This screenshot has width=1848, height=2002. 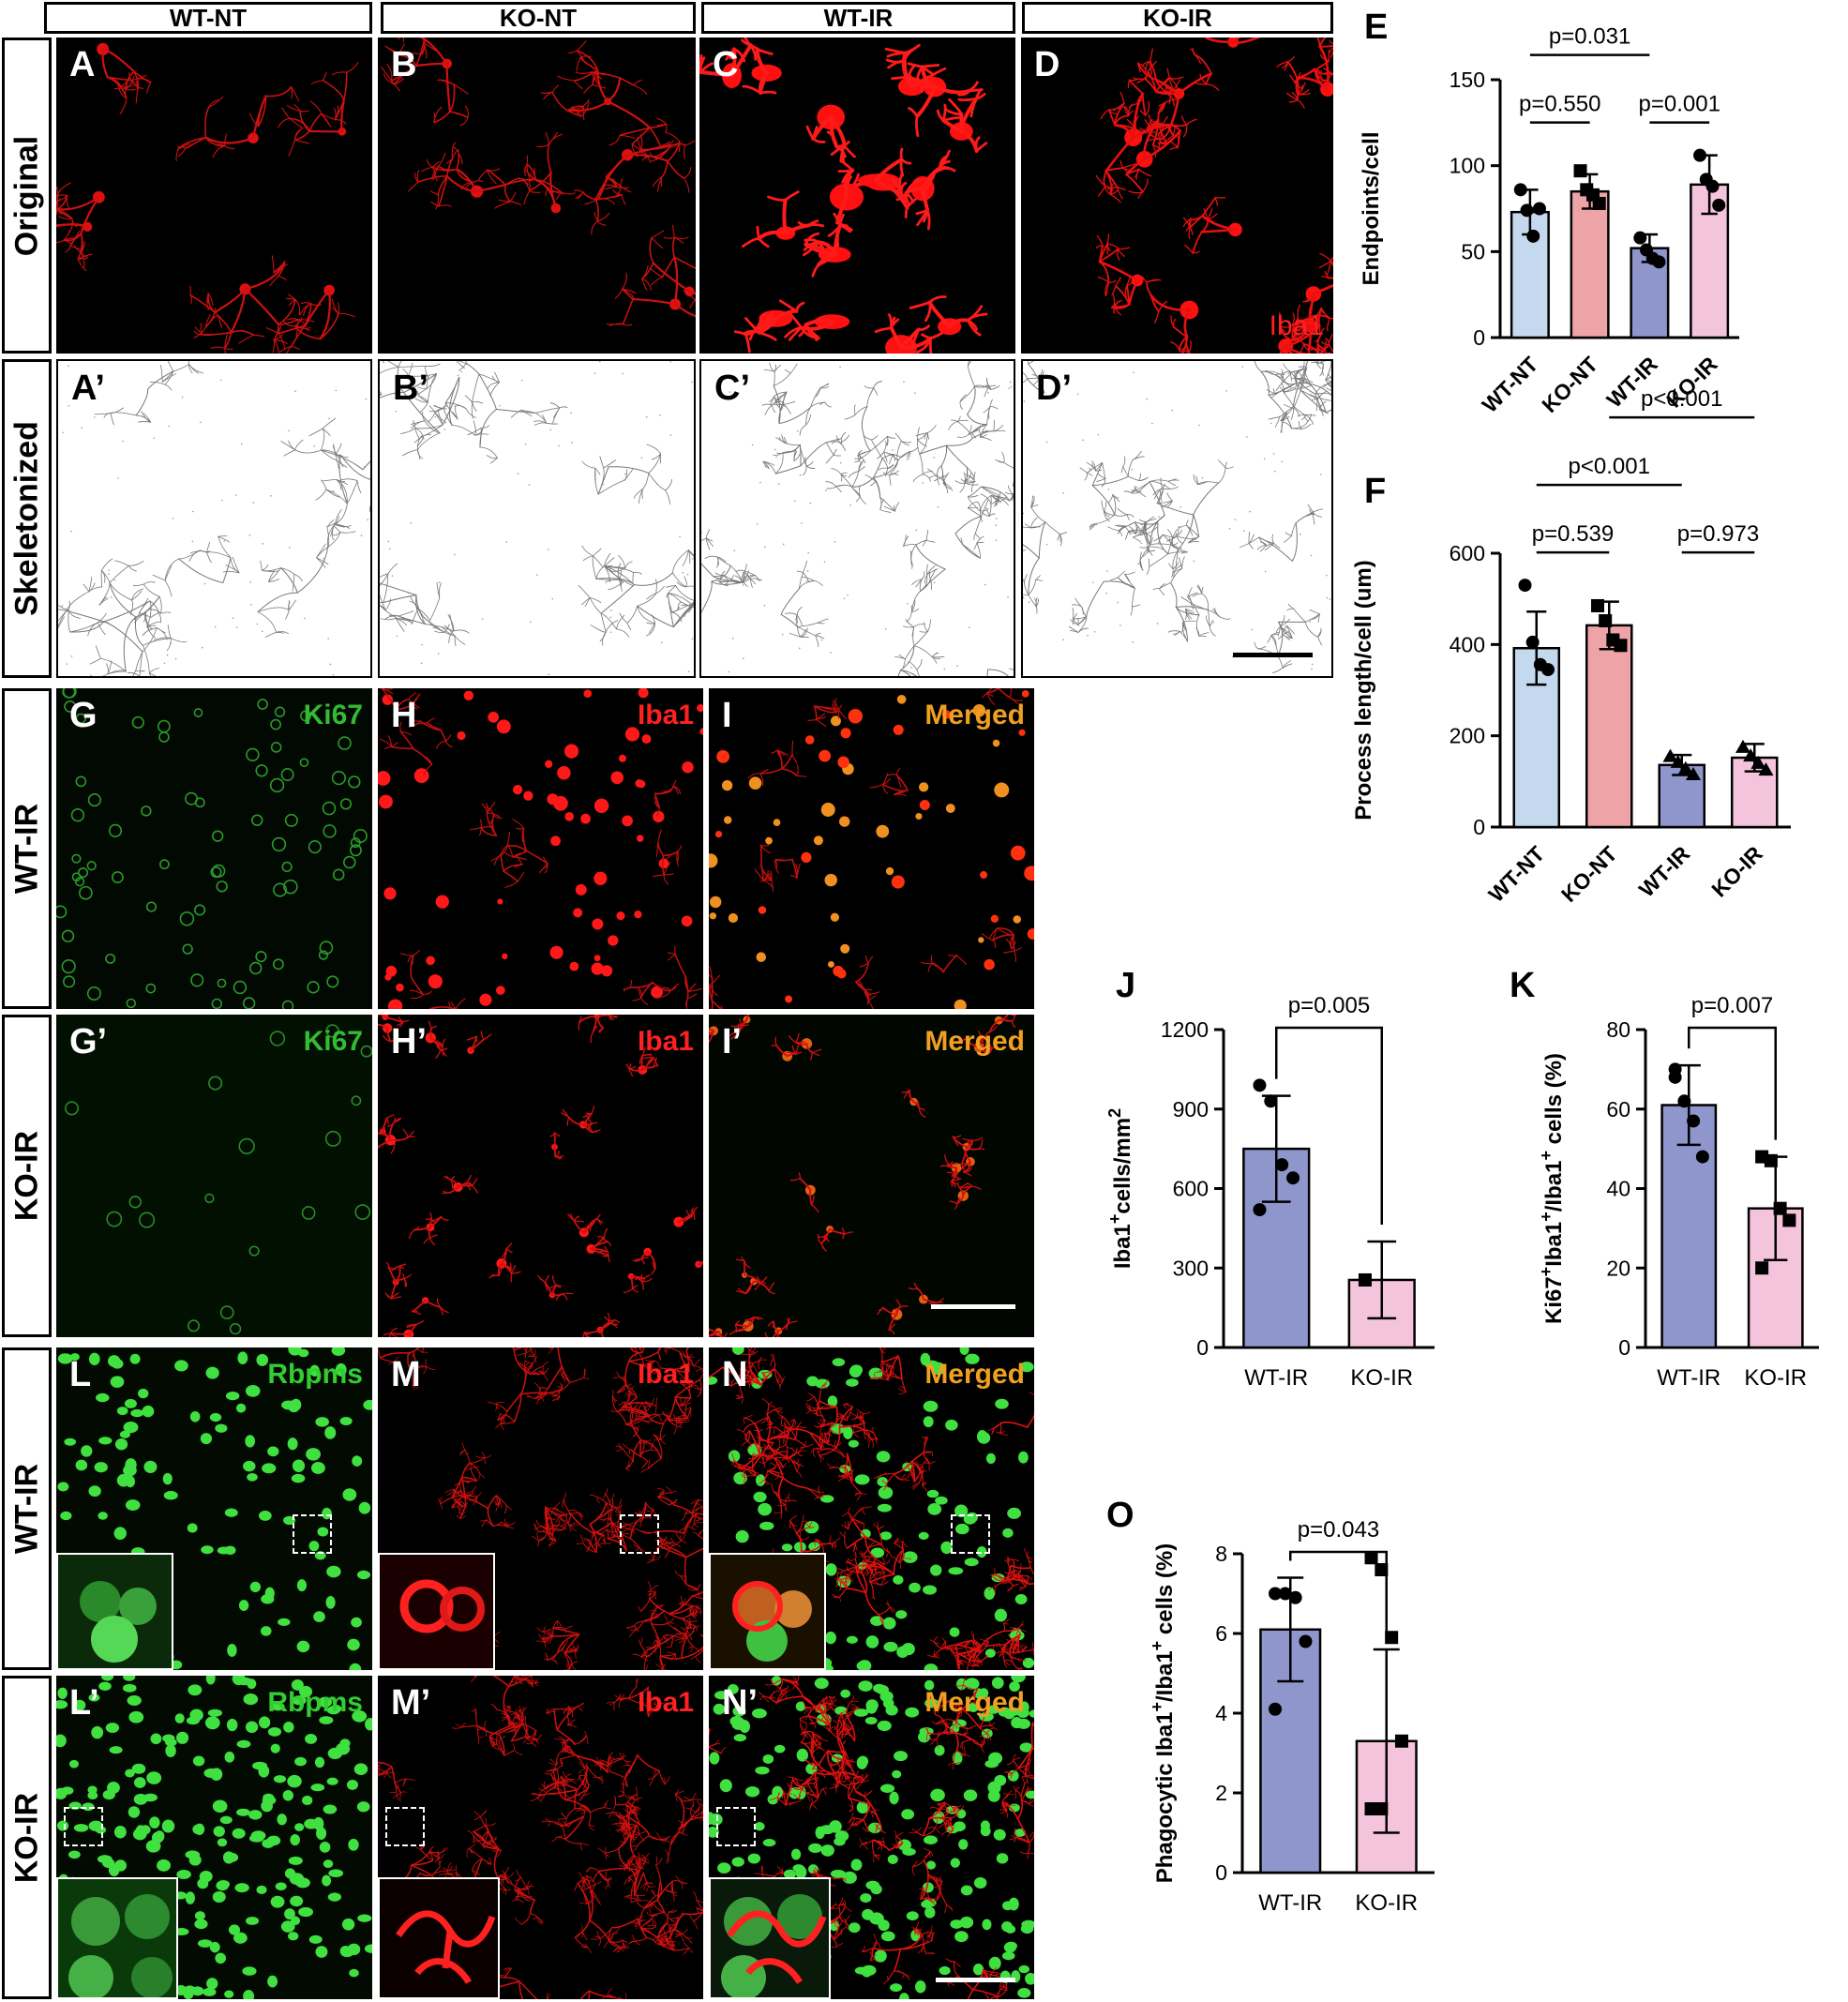 What do you see at coordinates (1590, 264) in the screenshot?
I see `bar` at bounding box center [1590, 264].